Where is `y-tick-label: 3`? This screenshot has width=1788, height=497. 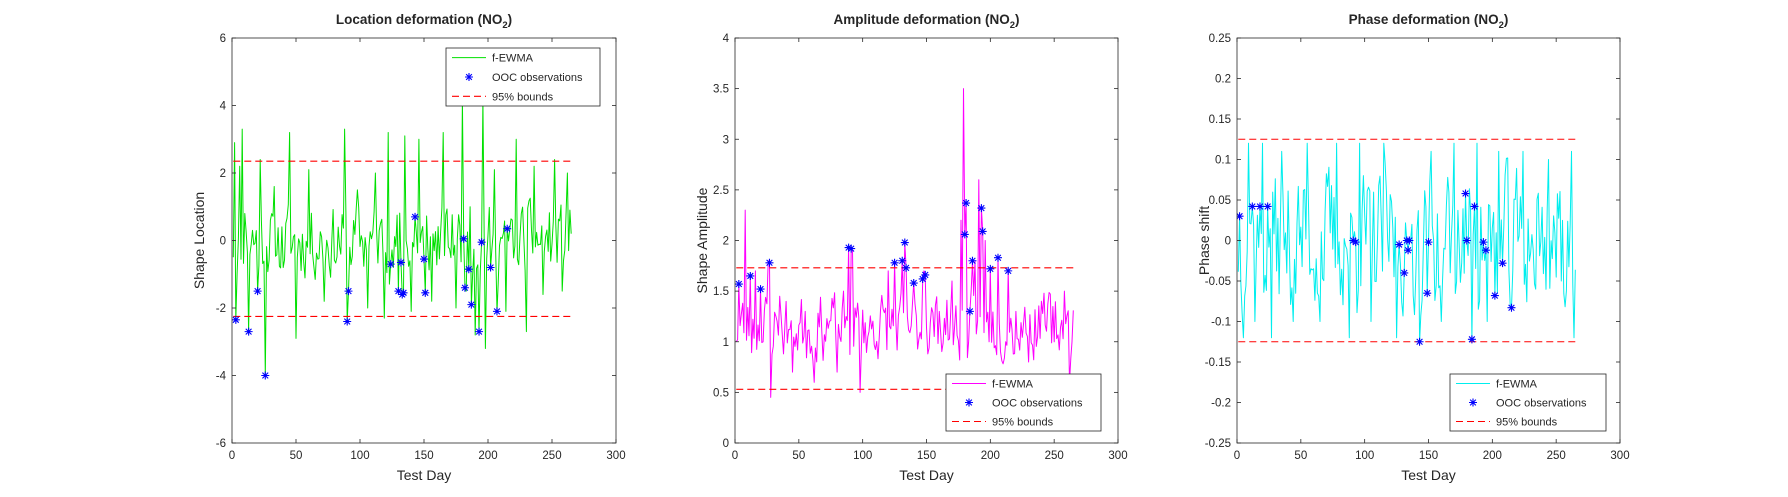 y-tick-label: 3 is located at coordinates (726, 140).